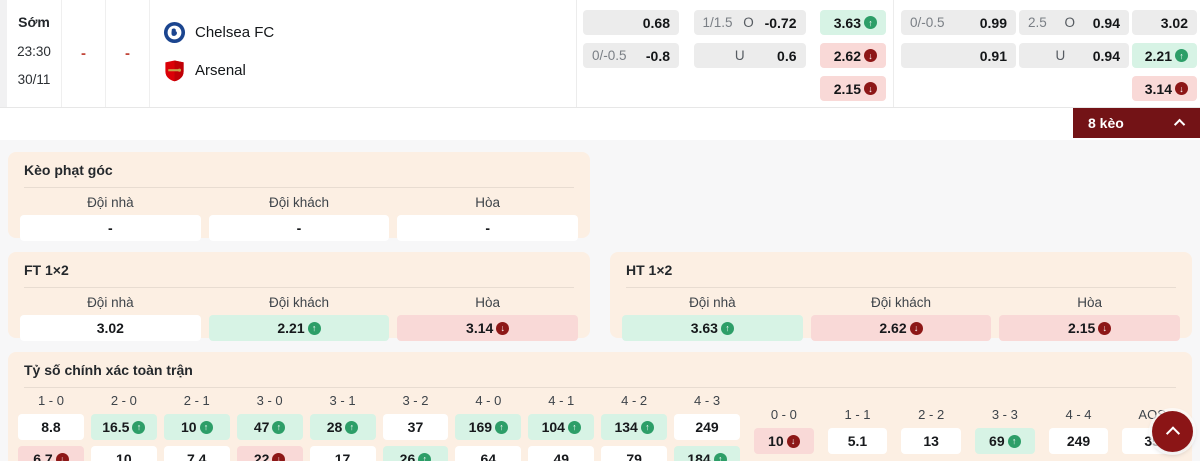  Describe the element at coordinates (707, 453) in the screenshot. I see `score-odd: 184` at that location.